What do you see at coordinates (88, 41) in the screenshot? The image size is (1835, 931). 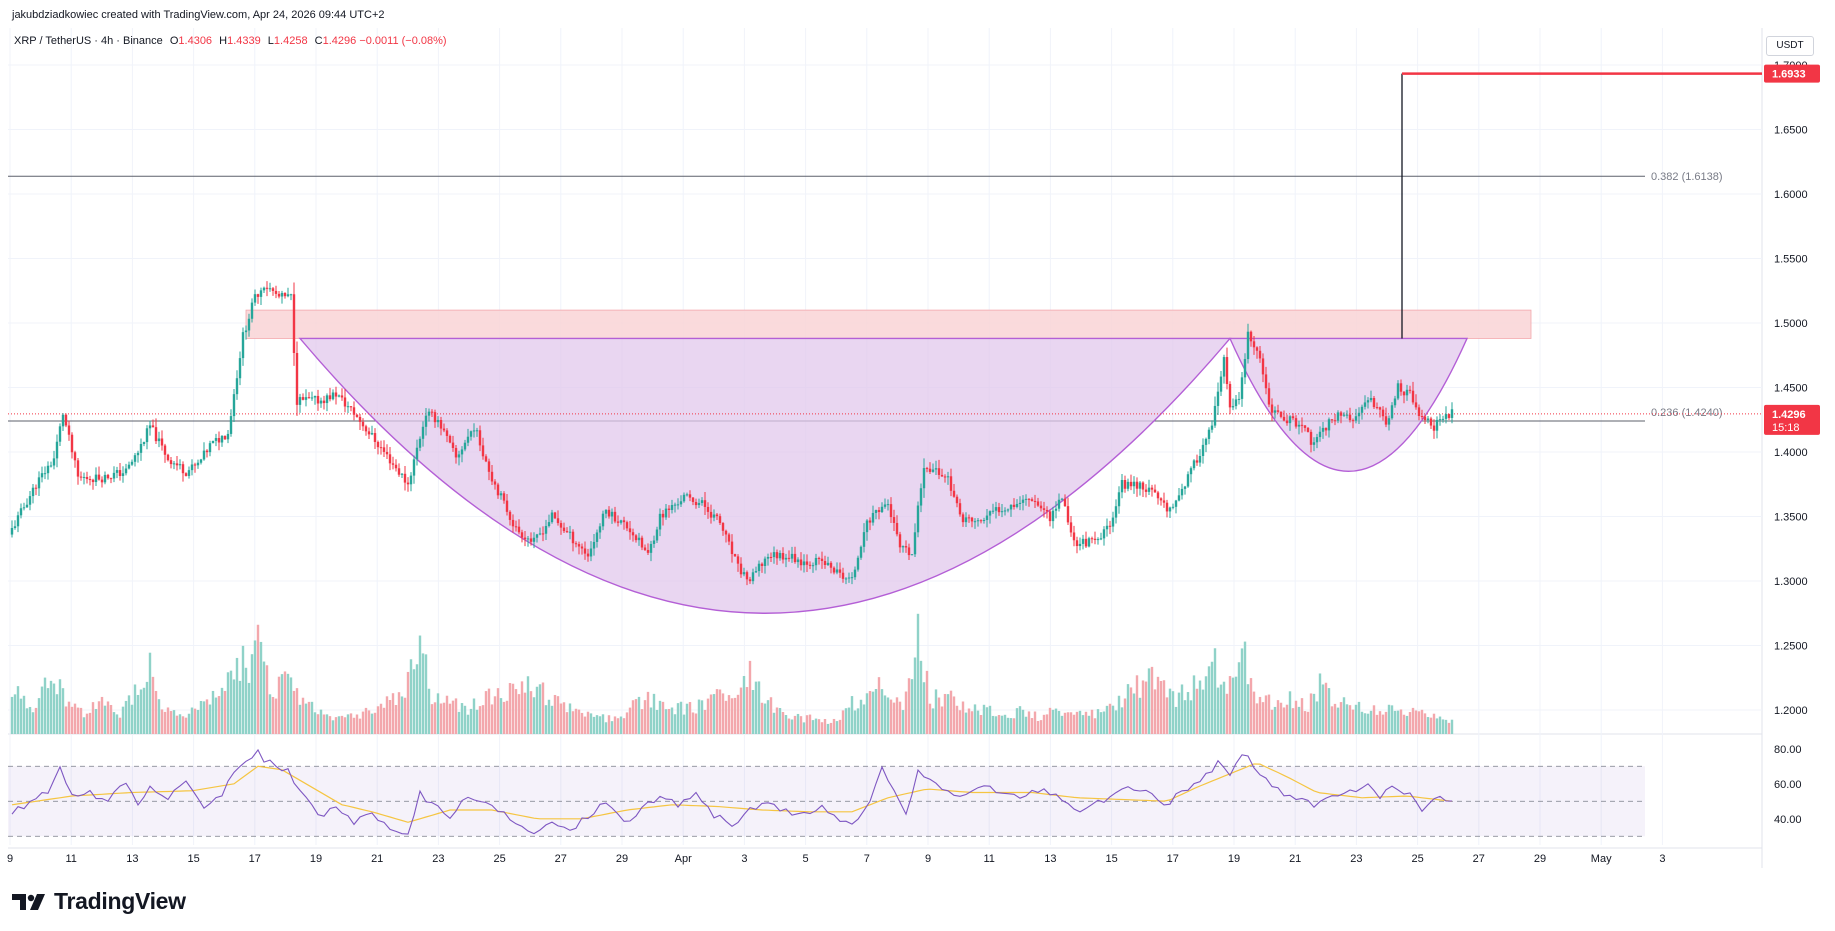 I see `symbol-name: XRP / TetherUS · 4h · Binance` at bounding box center [88, 41].